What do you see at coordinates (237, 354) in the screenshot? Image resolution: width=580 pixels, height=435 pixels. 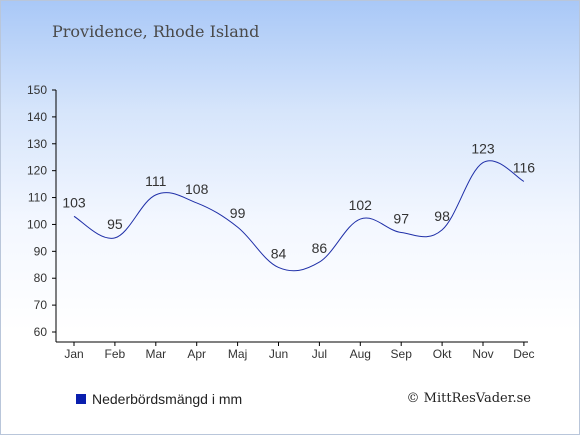 I see `x-tick-label: Maj` at bounding box center [237, 354].